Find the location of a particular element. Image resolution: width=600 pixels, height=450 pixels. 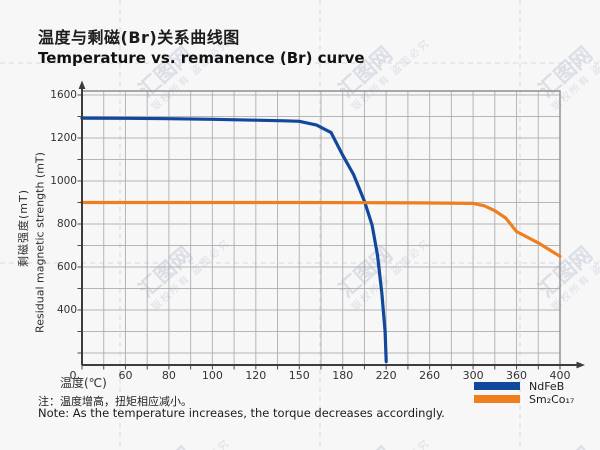

legend: NdFeB Sm₂Co₁₇ is located at coordinates (524, 393).